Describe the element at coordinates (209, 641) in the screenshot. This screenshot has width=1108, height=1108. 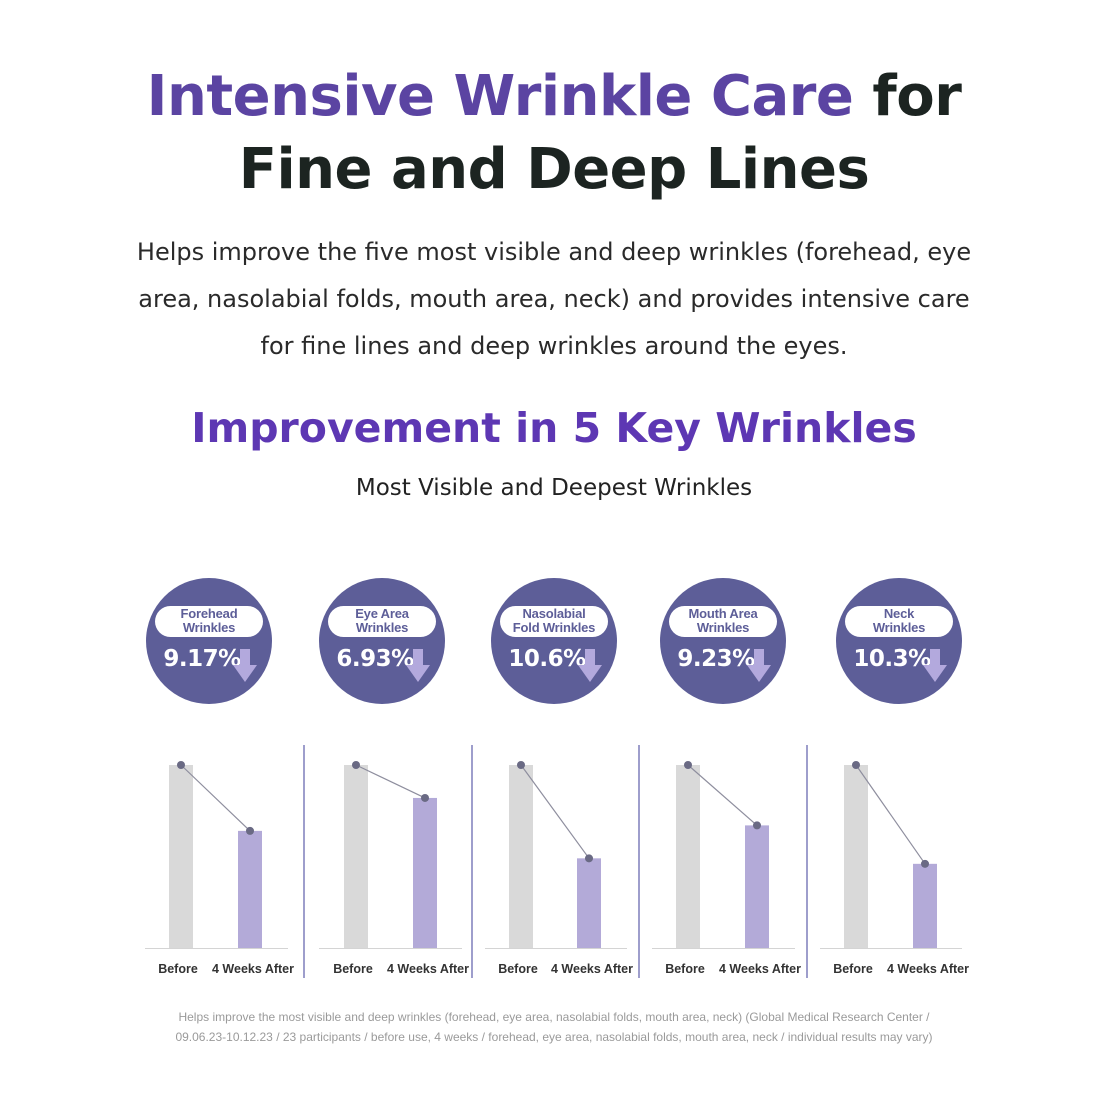
I see `badge-forehead: Forehead Wrinkles 9.17%` at that location.